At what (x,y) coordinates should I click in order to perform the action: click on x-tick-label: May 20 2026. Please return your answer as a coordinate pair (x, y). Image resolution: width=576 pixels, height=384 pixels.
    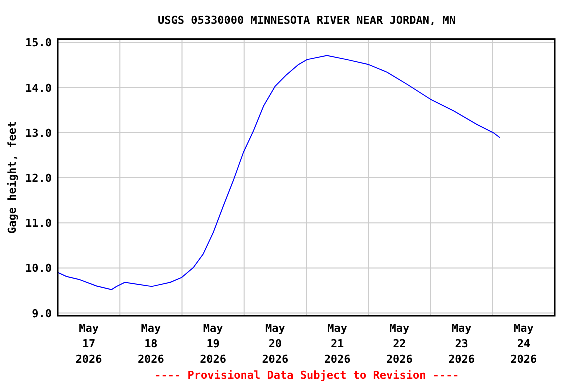
    Looking at the image, I should click on (276, 344).